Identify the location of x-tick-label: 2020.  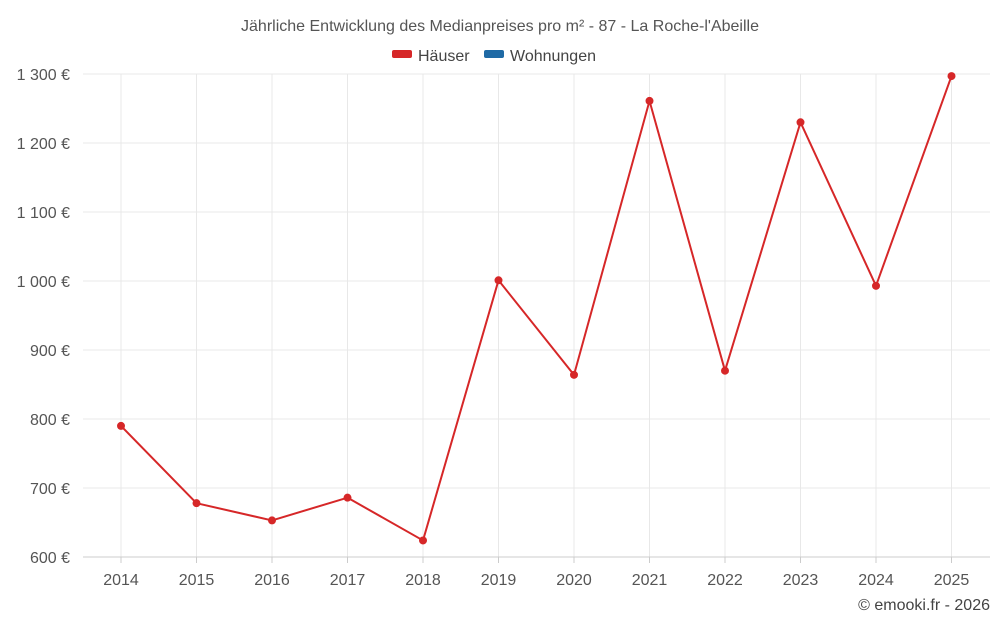
(574, 580).